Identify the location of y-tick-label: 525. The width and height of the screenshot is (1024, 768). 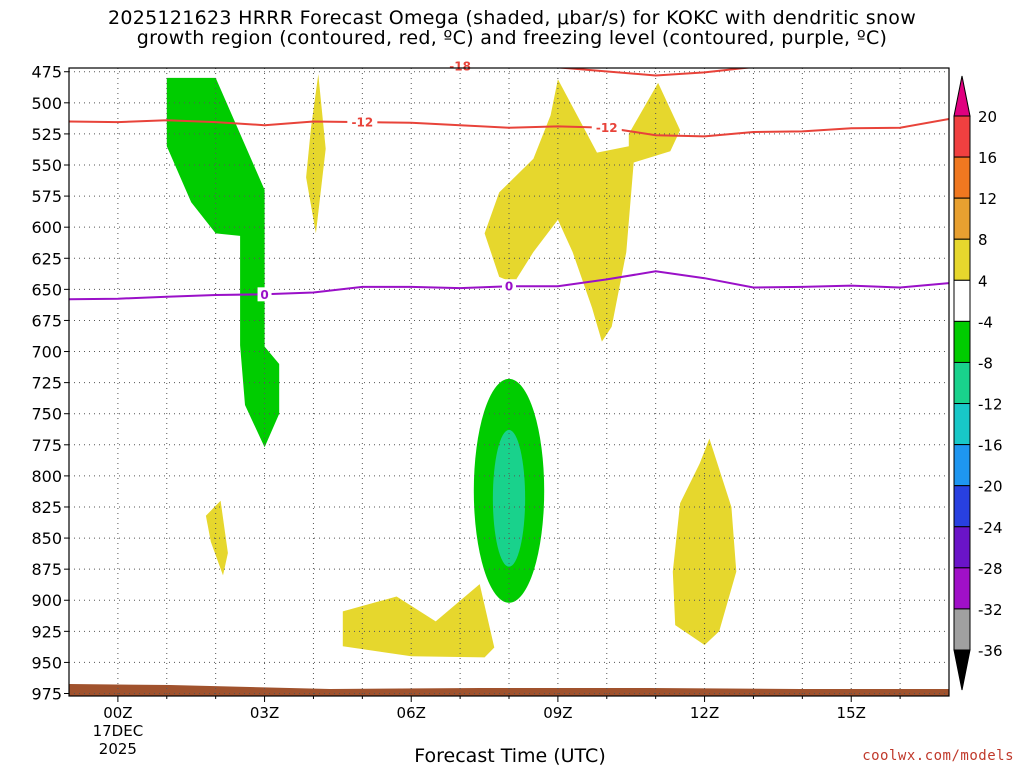
(46, 134).